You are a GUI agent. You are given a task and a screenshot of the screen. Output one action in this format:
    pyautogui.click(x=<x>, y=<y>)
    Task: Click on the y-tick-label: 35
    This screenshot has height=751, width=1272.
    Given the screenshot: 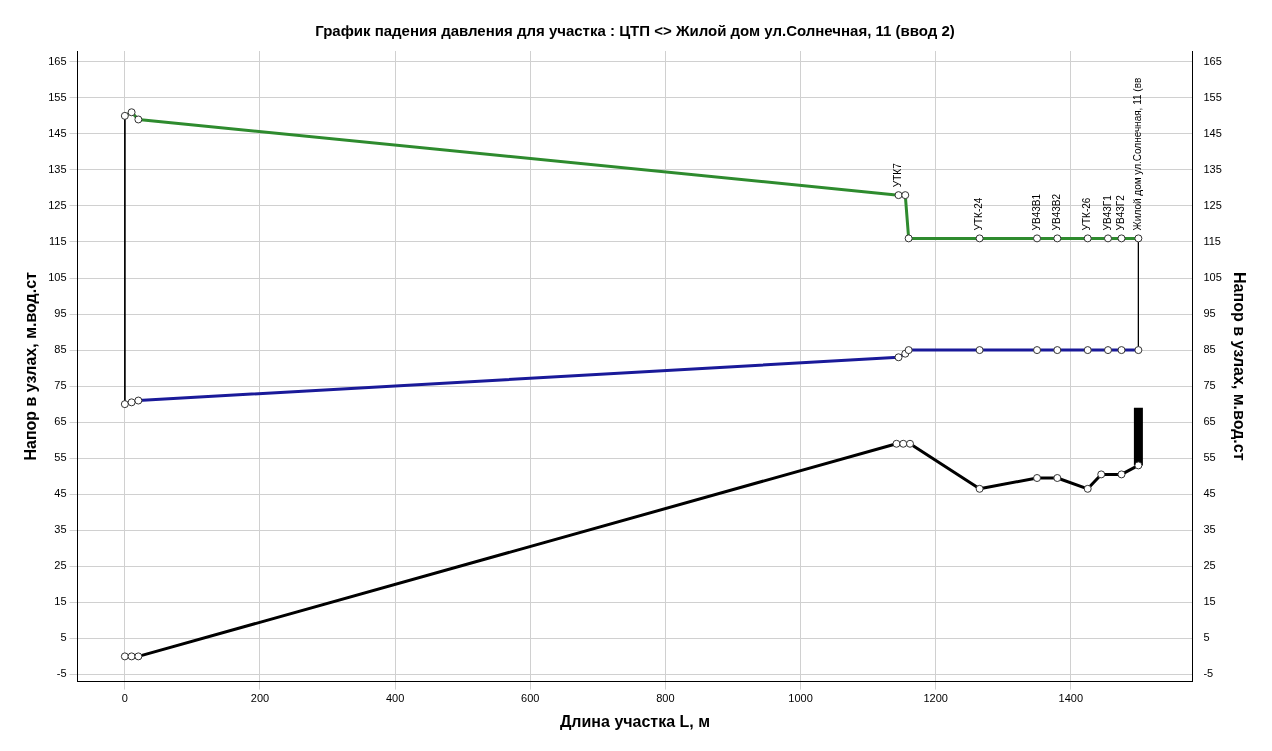 What is the action you would take?
    pyautogui.click(x=60, y=529)
    